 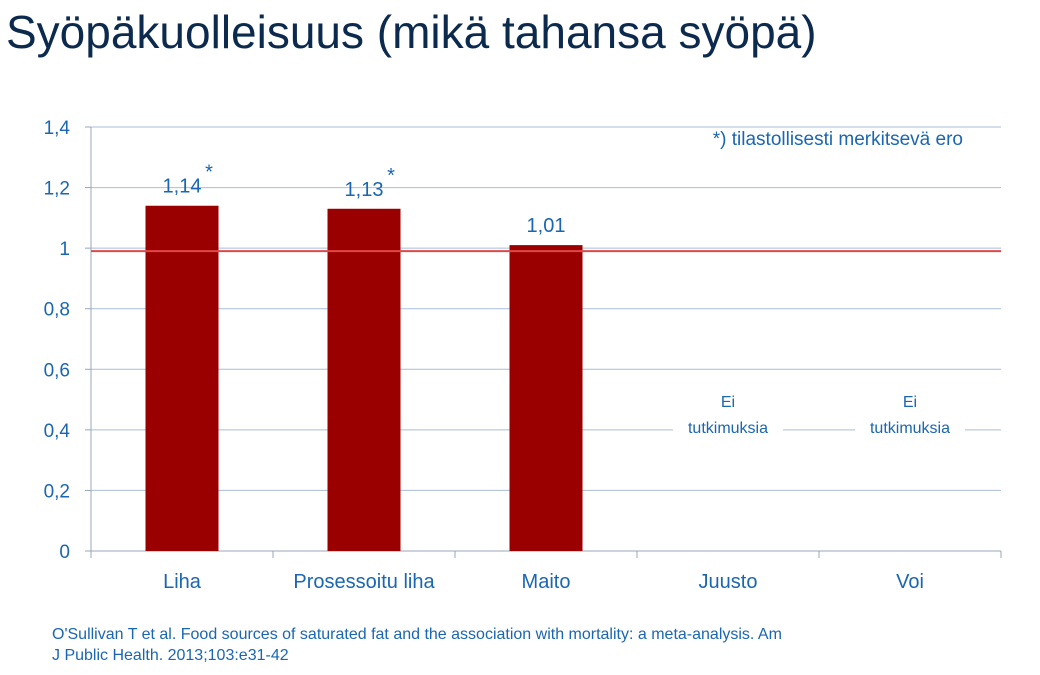 I want to click on y-tick-label: 1,2, so click(x=57, y=189).